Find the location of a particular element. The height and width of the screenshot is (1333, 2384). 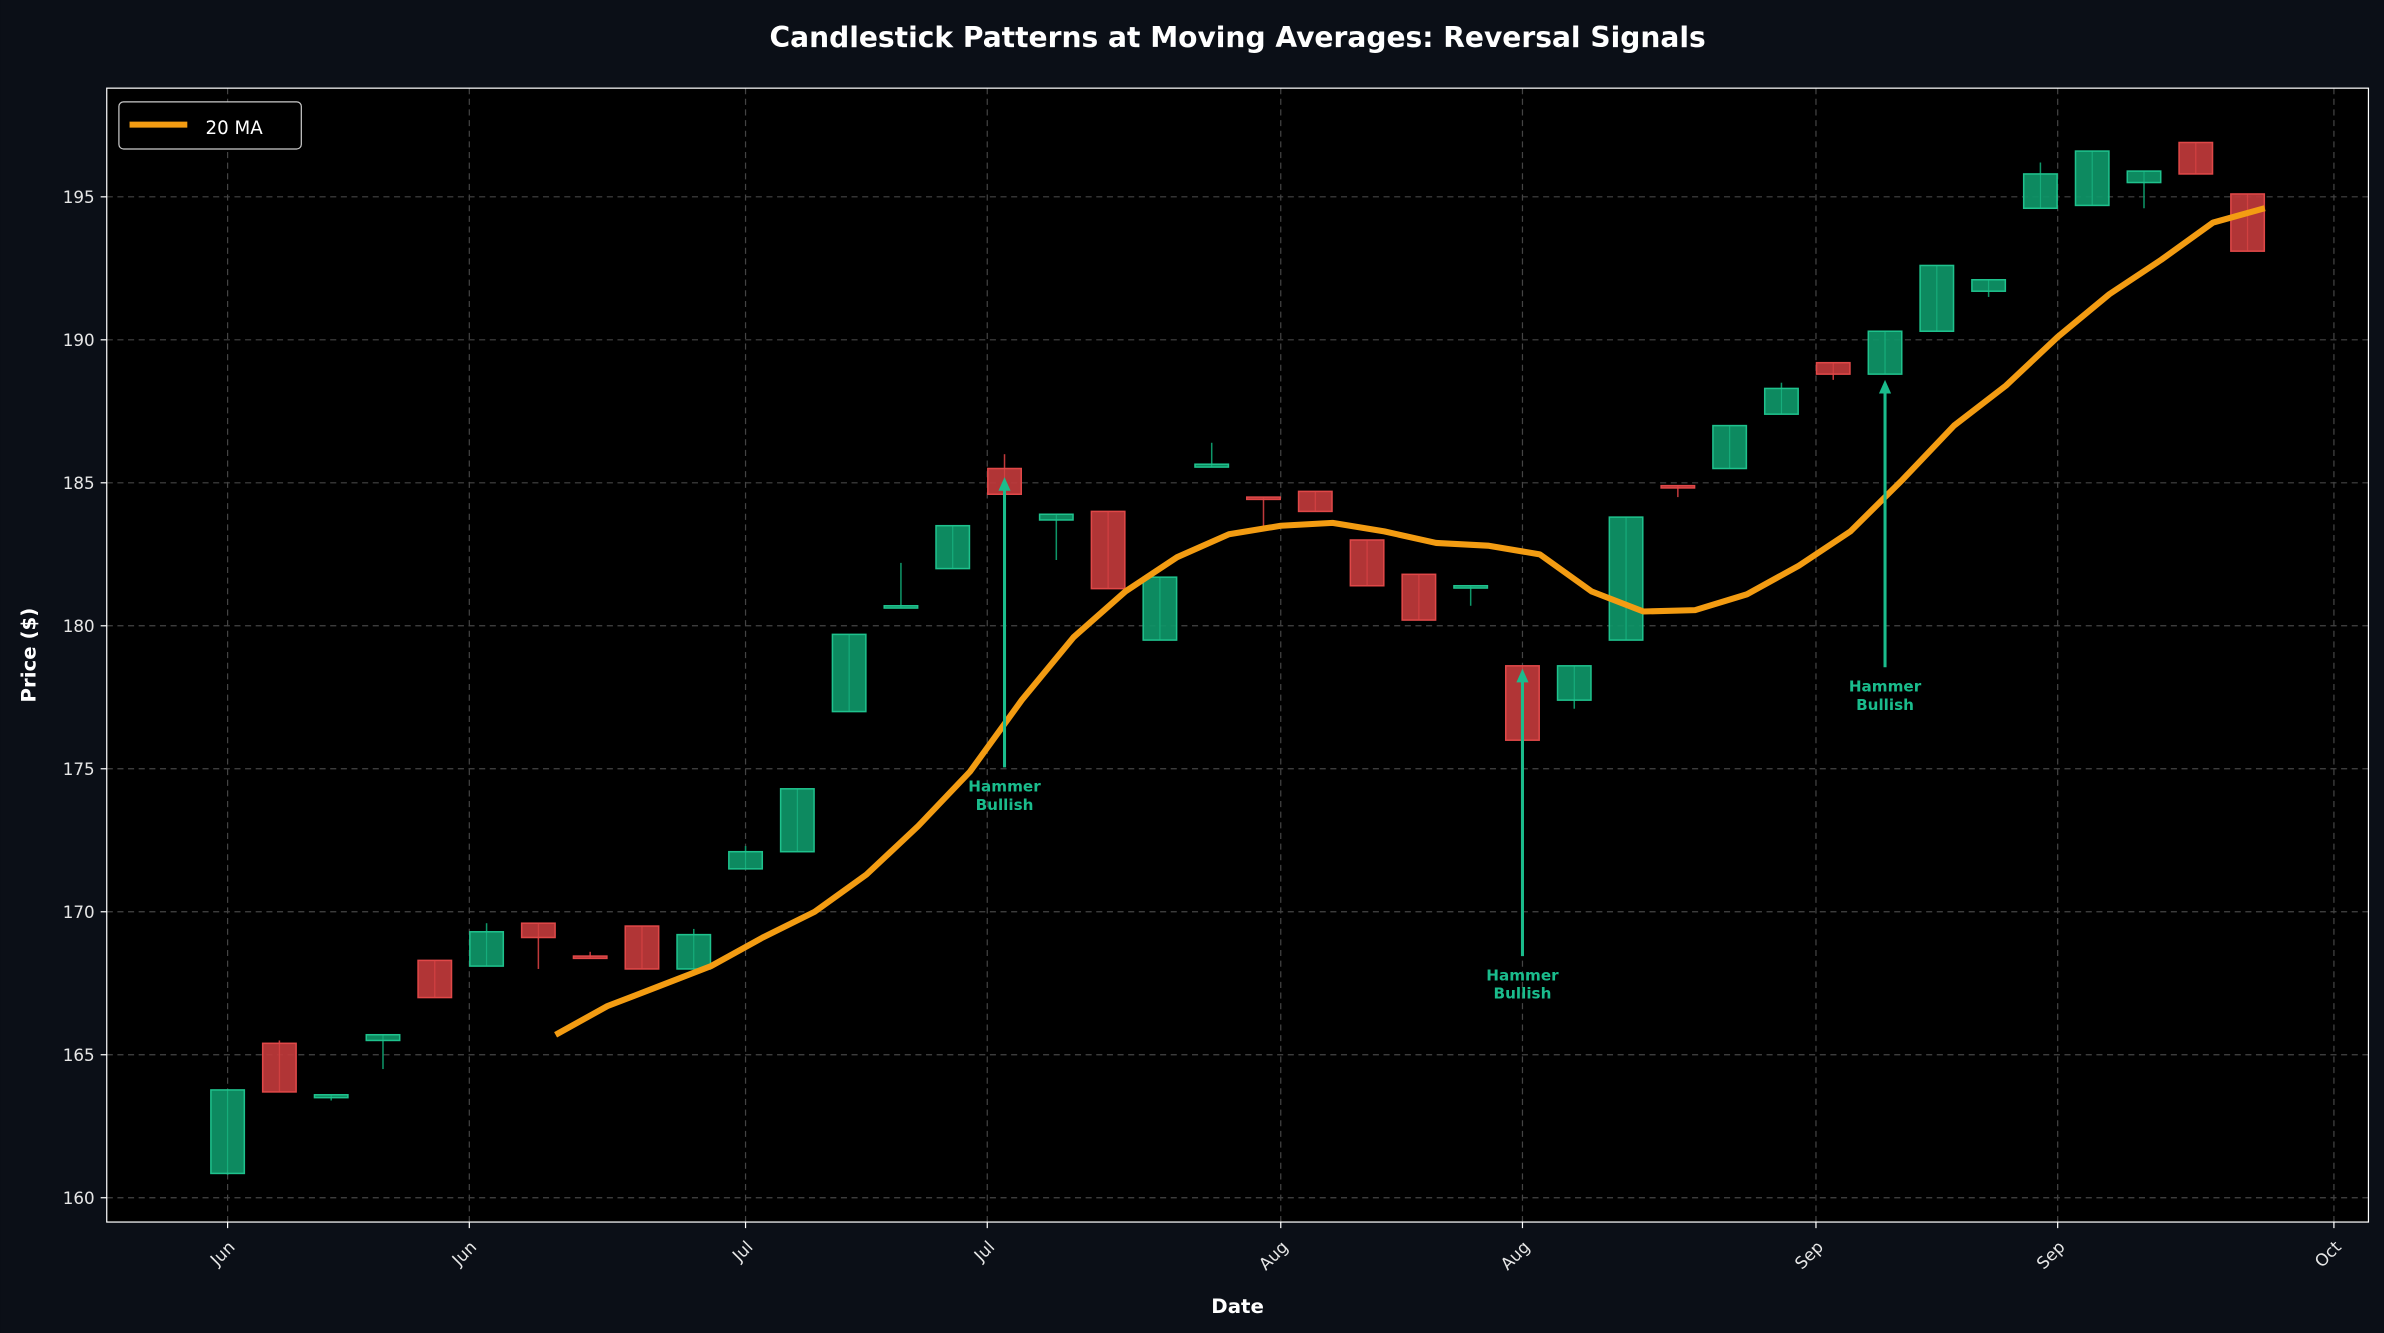

legend: 20 MA is located at coordinates (210, 125).